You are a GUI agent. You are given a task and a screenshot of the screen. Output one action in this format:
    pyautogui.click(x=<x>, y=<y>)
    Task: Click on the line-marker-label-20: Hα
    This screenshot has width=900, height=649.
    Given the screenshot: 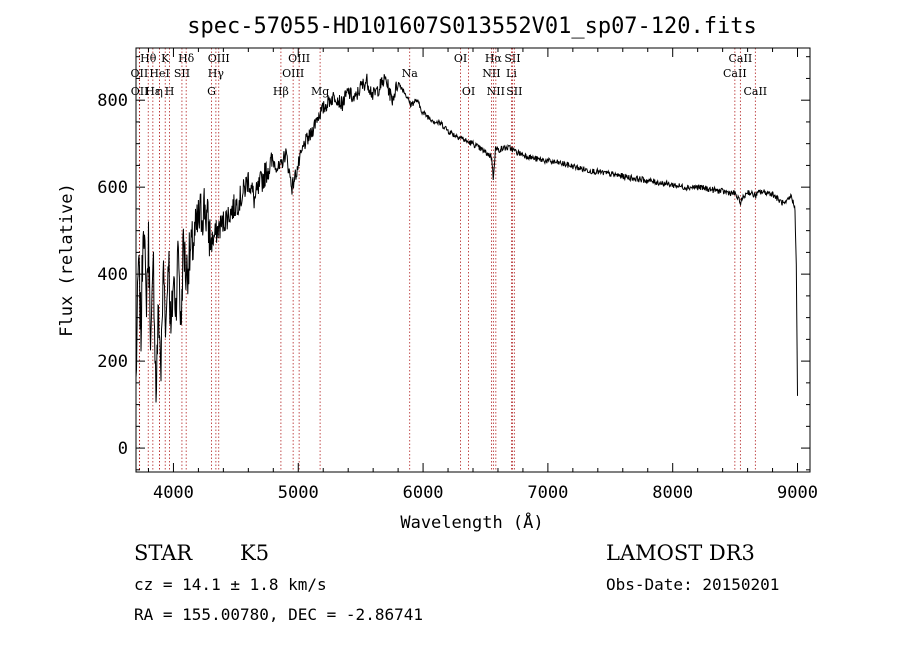 What is the action you would take?
    pyautogui.click(x=494, y=58)
    